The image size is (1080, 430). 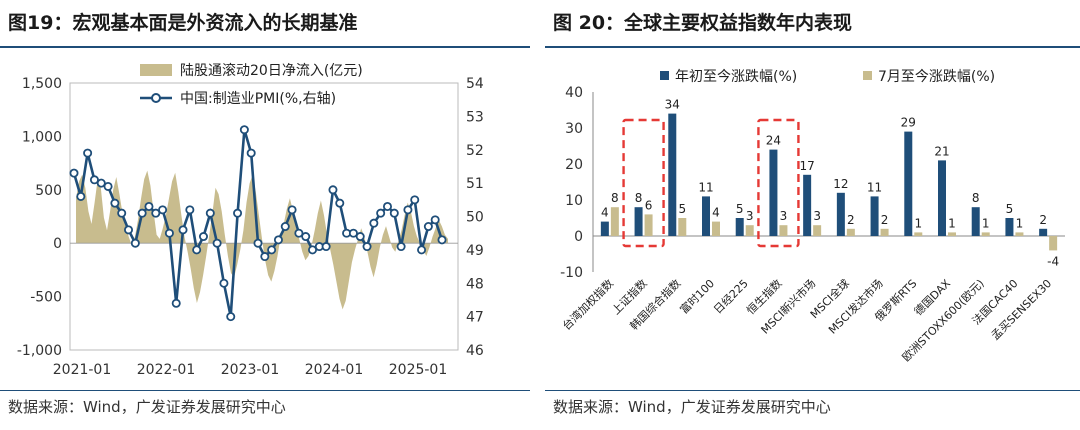 What do you see at coordinates (183, 23) in the screenshot?
I see `left-figure-title: 图19：宏观基本面是外资流入的长期基准` at bounding box center [183, 23].